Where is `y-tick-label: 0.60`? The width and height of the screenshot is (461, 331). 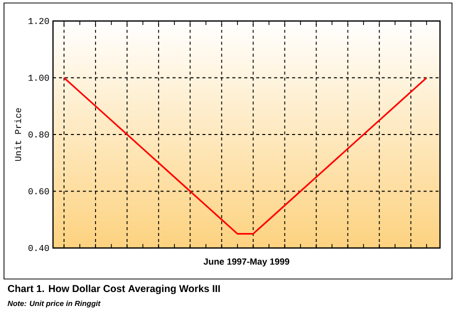 y-tick-label: 0.60 is located at coordinates (38, 191).